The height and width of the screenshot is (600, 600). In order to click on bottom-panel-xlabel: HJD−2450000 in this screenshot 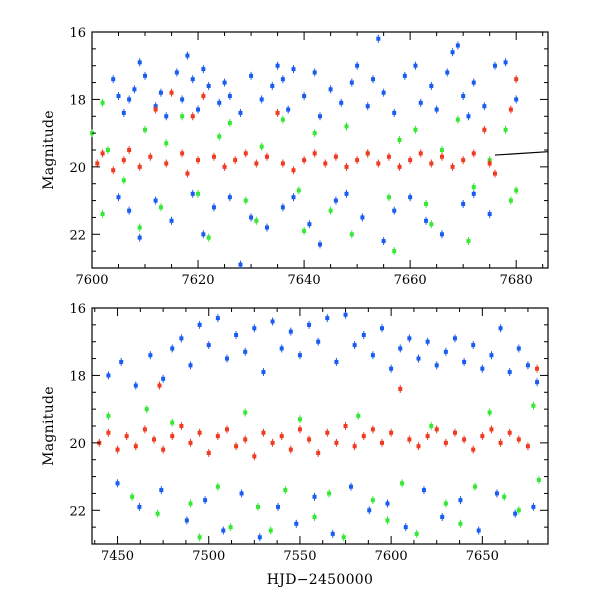, I will do `click(320, 580)`.